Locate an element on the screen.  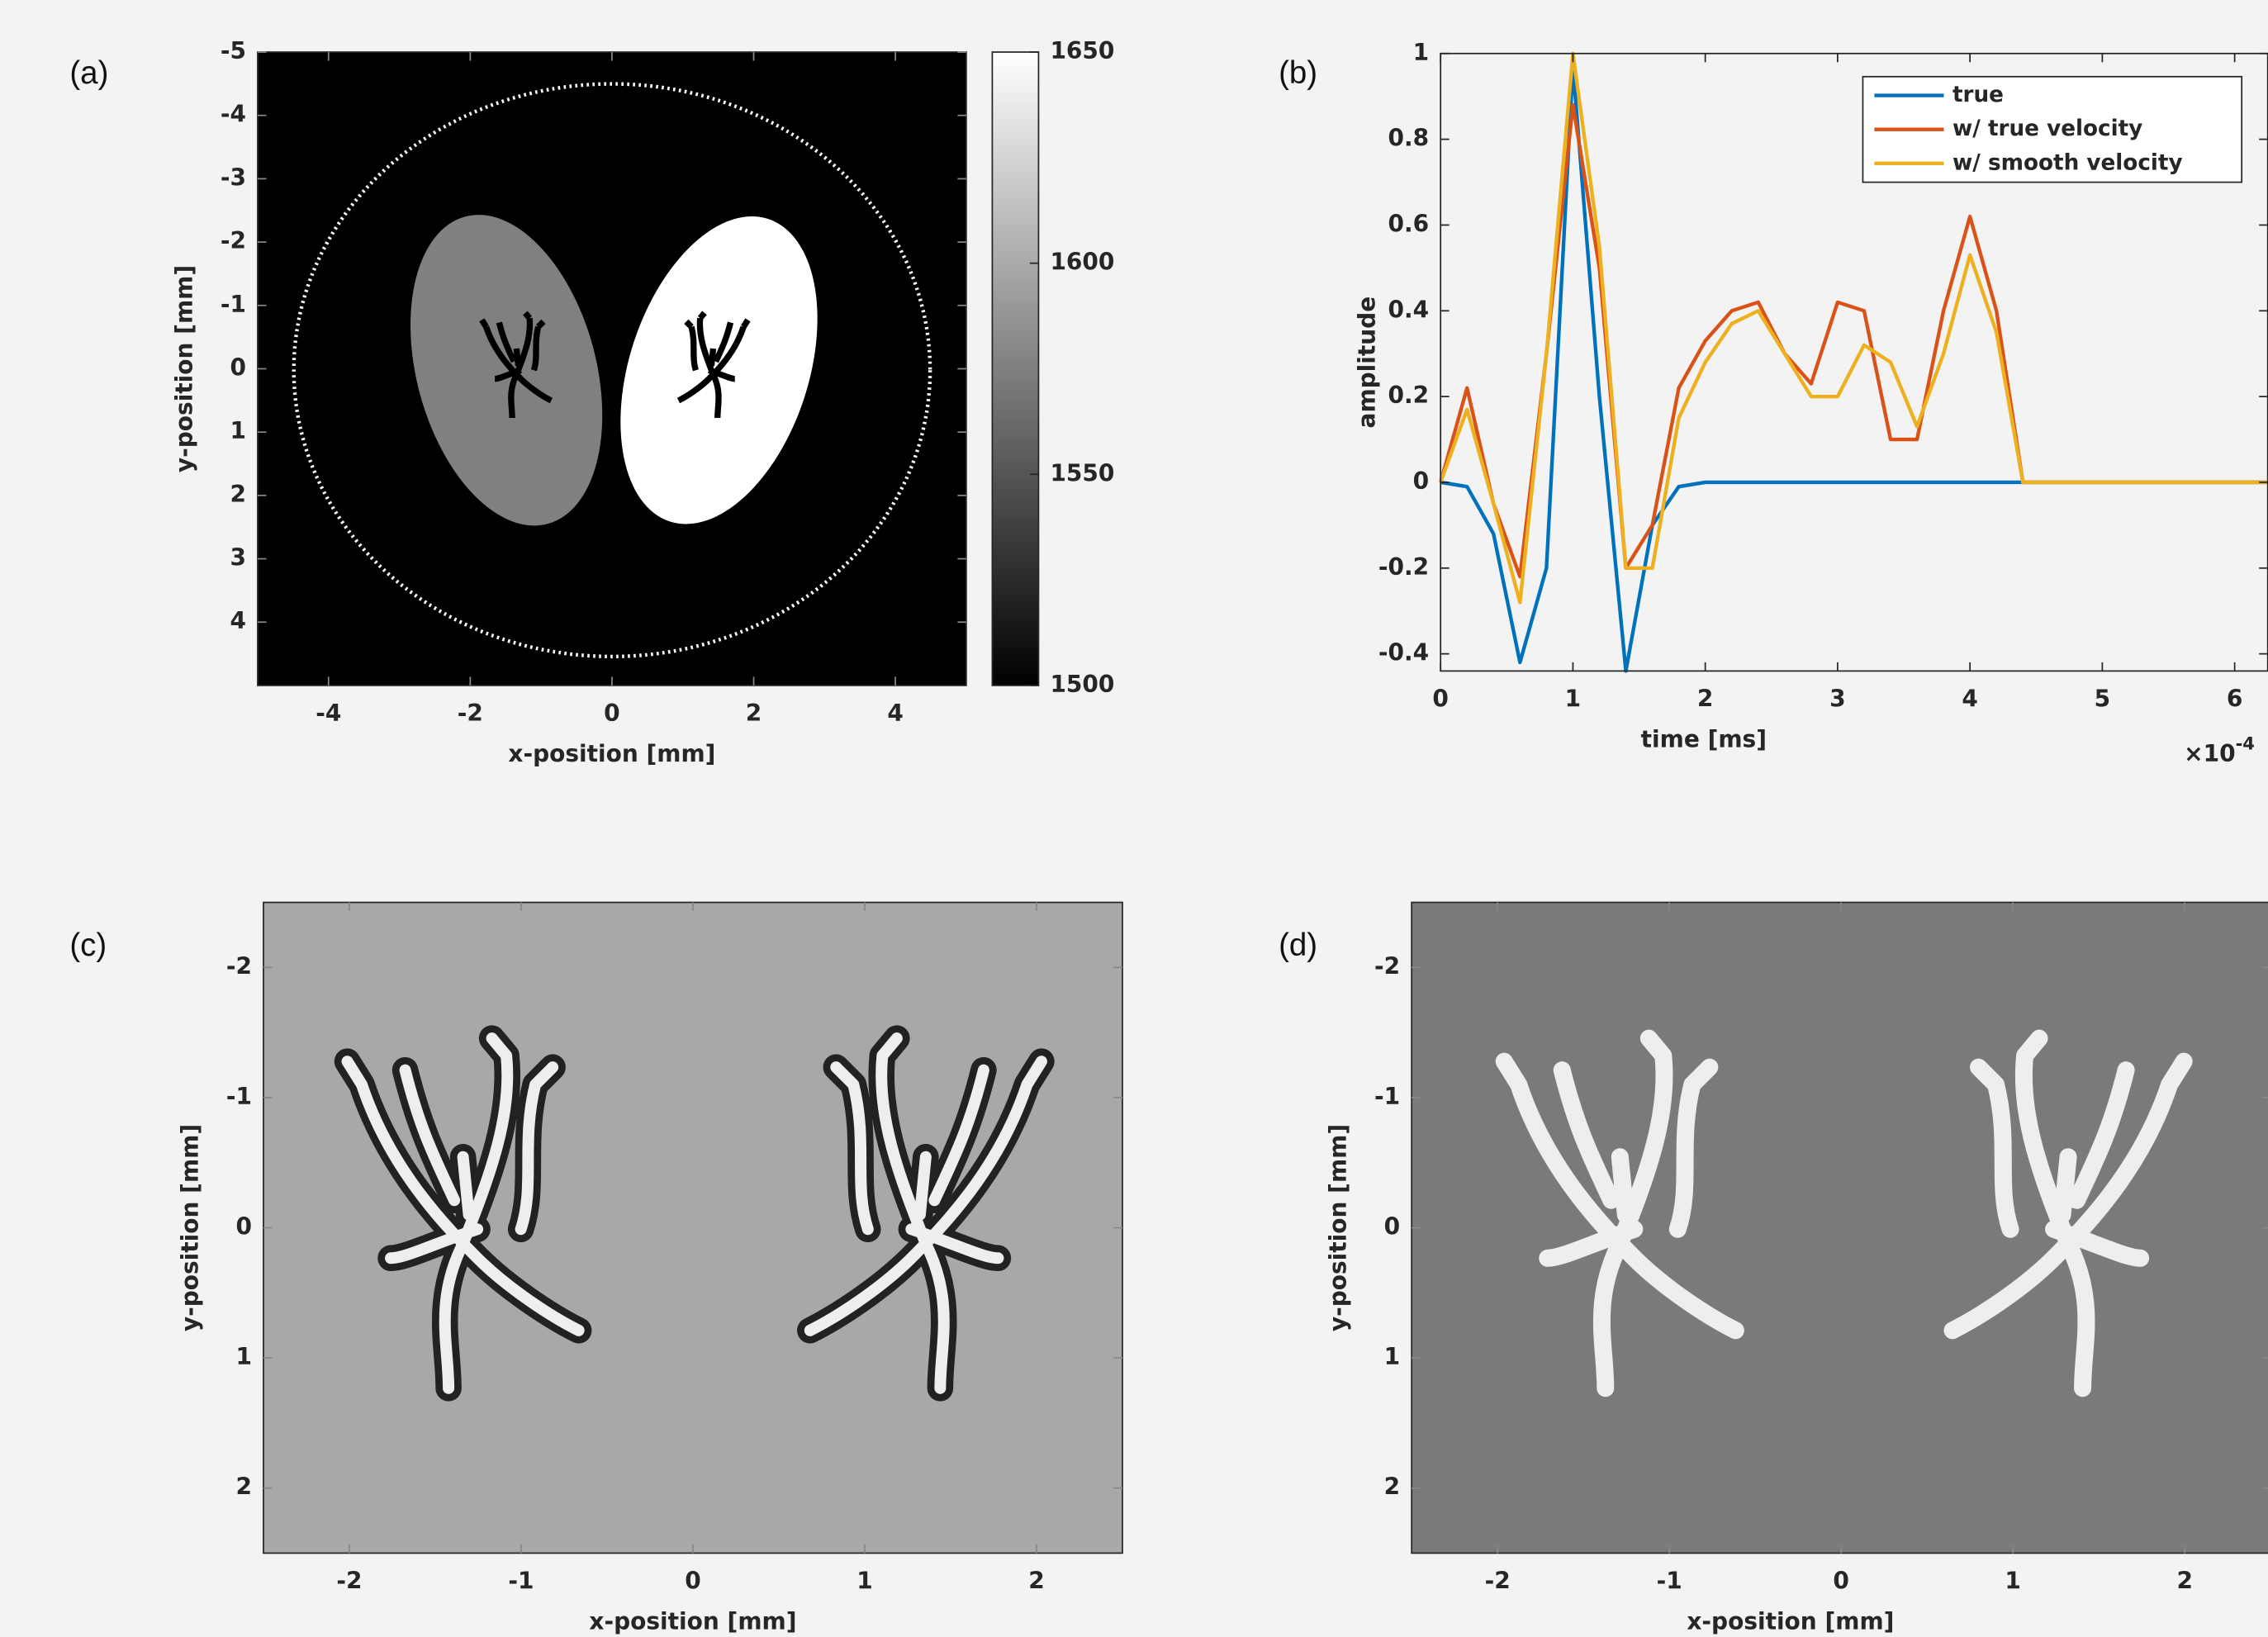
legend-label: w/ true velocity is located at coordinates (2047, 128).